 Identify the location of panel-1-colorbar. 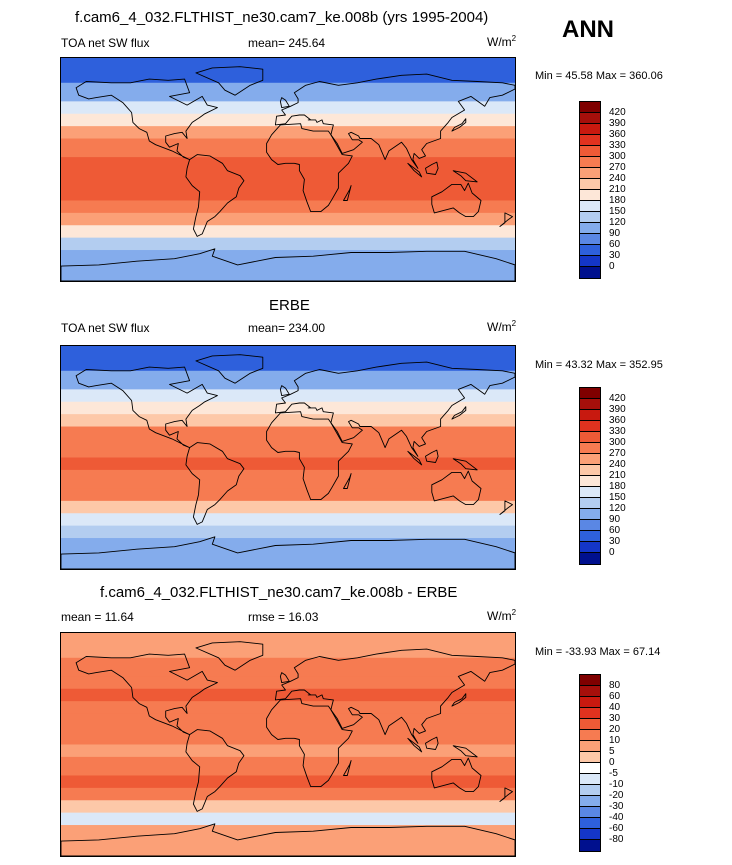
(590, 190).